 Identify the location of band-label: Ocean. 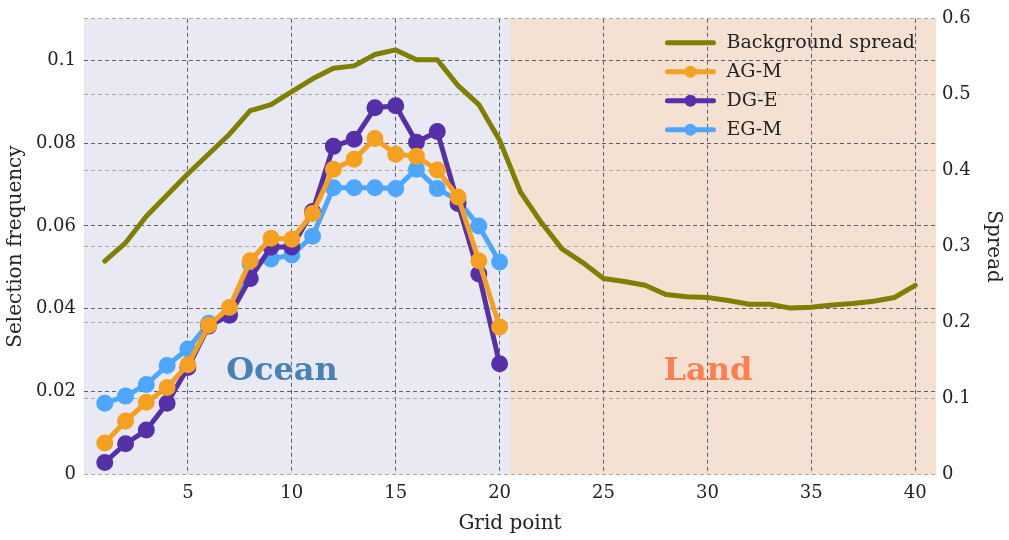
(282, 369).